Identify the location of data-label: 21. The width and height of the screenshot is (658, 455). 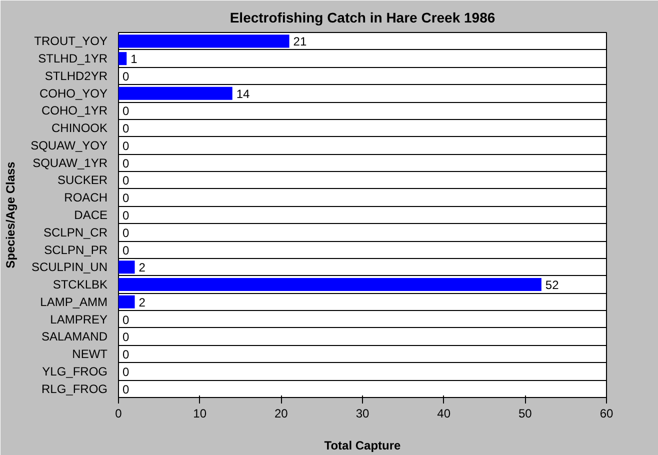
(300, 41).